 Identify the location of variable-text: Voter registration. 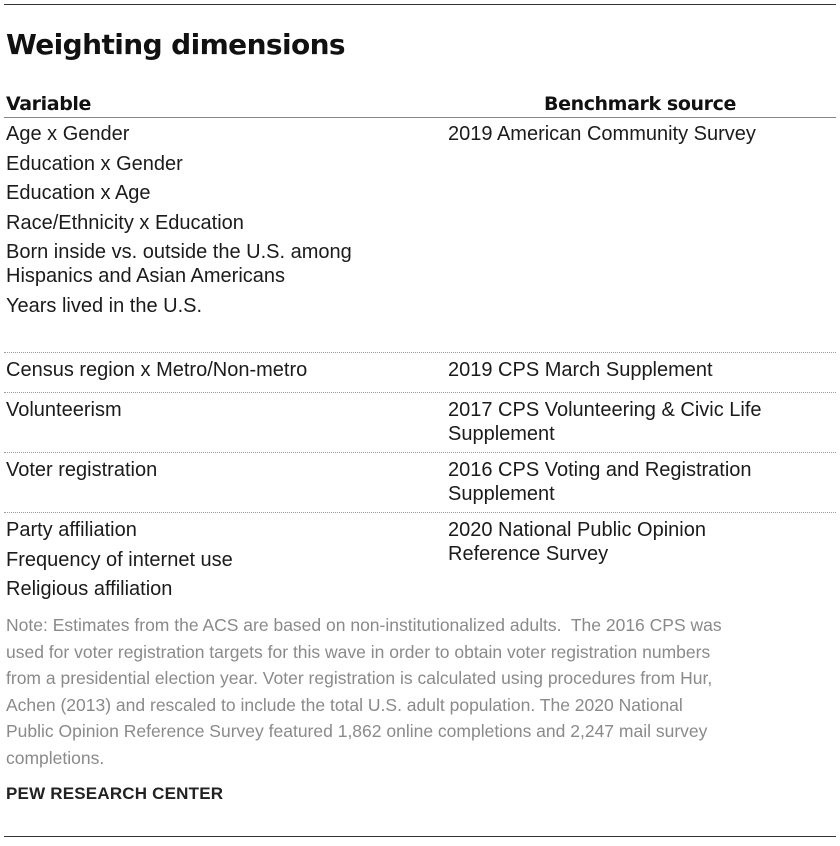
(82, 470).